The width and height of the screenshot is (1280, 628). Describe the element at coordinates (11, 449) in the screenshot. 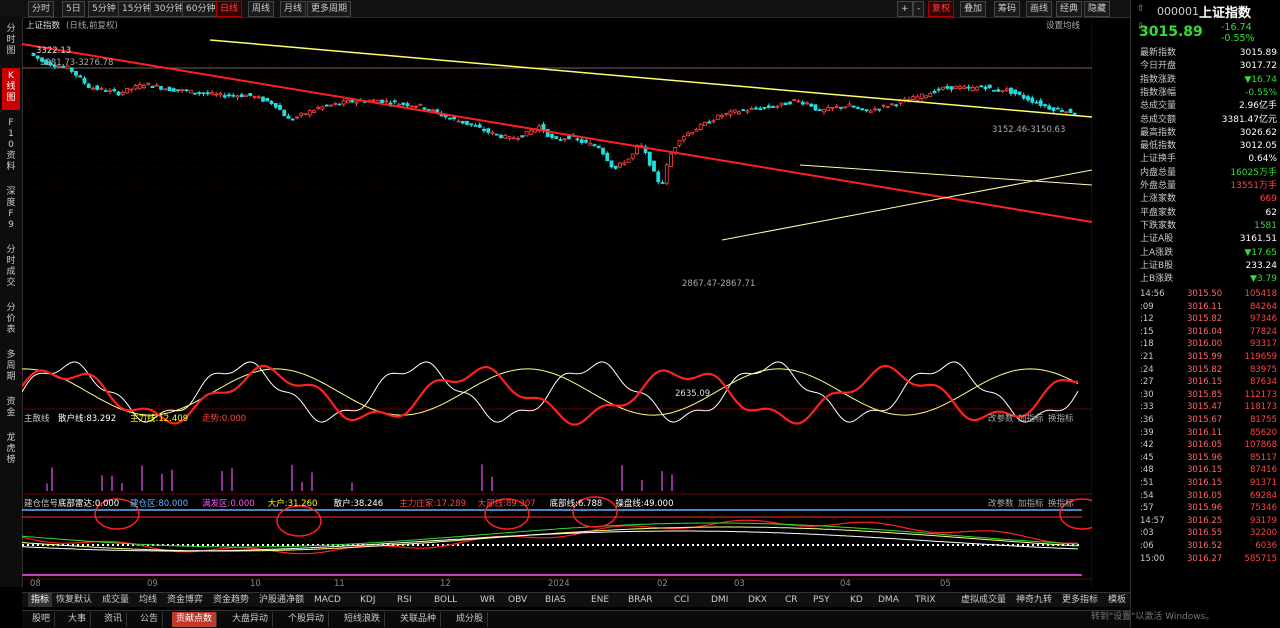

I see `left-tab-8: 龙虎榜` at that location.